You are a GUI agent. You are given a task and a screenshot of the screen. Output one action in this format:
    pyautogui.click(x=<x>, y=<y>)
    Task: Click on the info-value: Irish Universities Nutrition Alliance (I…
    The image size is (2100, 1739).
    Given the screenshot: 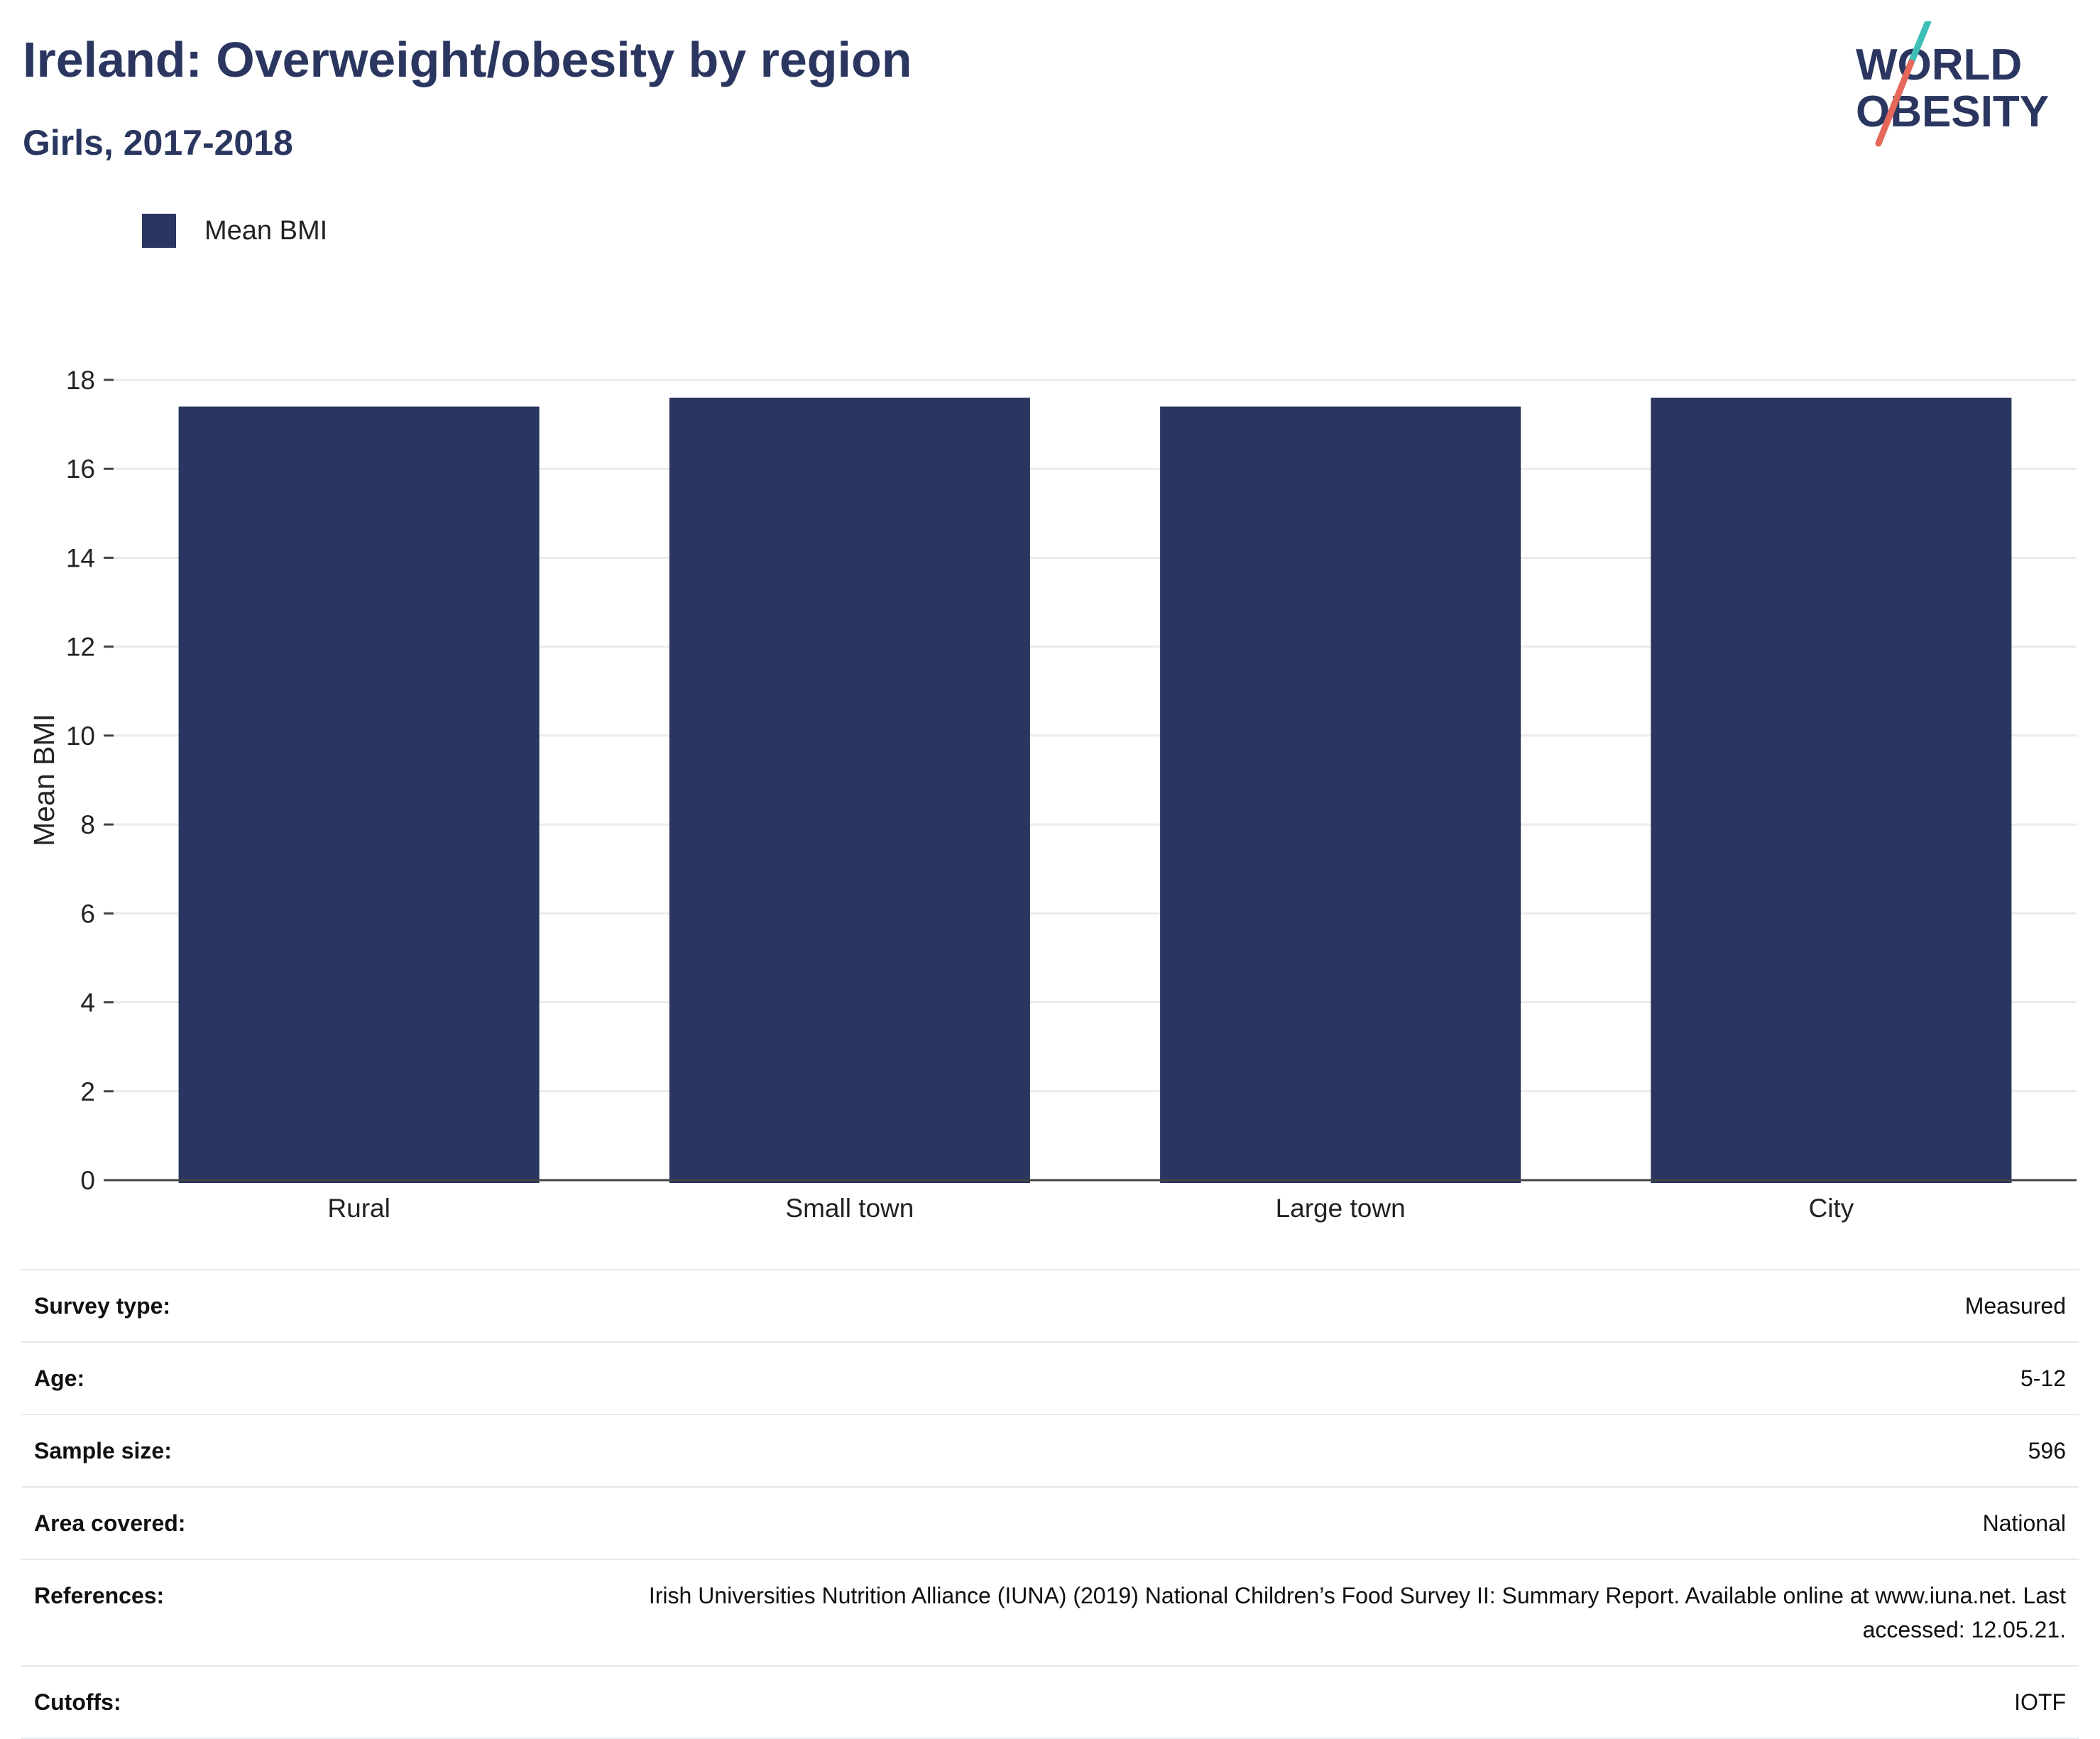 What is the action you would take?
    pyautogui.click(x=1357, y=1612)
    